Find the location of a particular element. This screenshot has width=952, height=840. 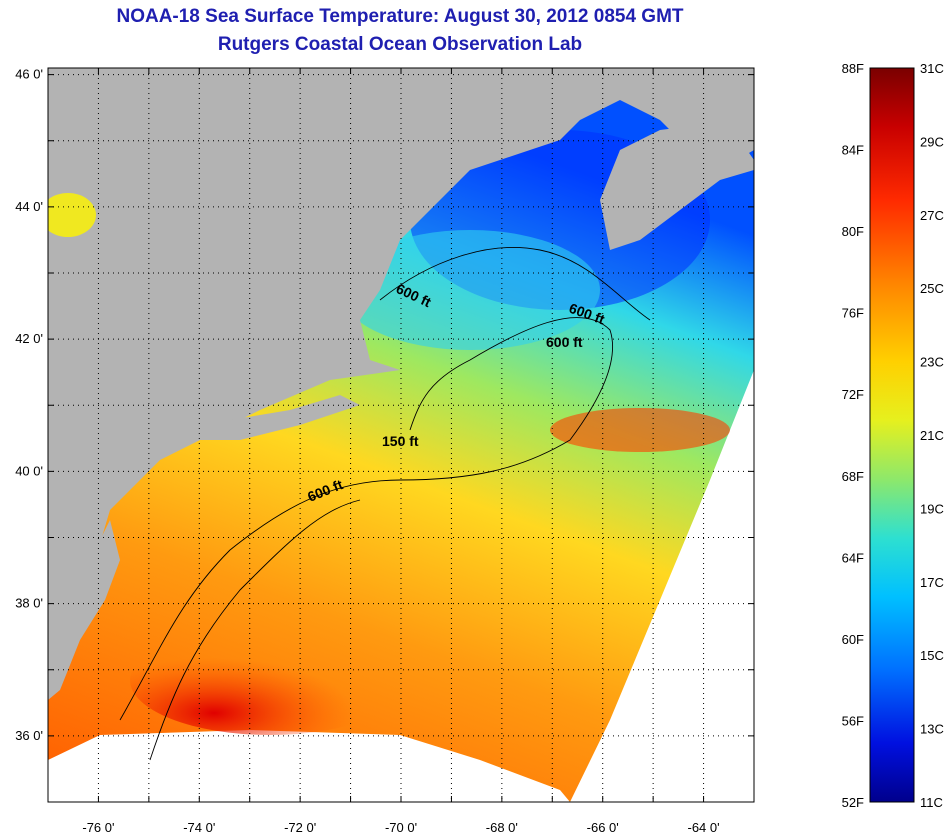

lon-tick-label: -64 0' is located at coordinates (704, 827).